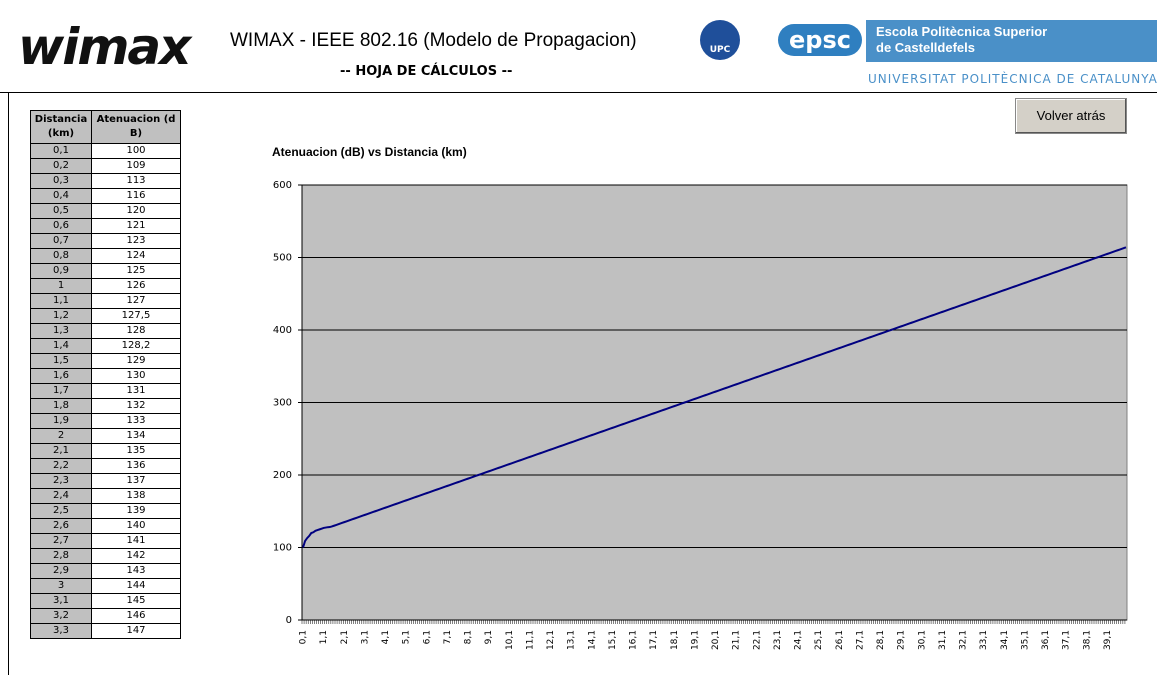  Describe the element at coordinates (282, 403) in the screenshot. I see `y-tick-label: 300` at that location.